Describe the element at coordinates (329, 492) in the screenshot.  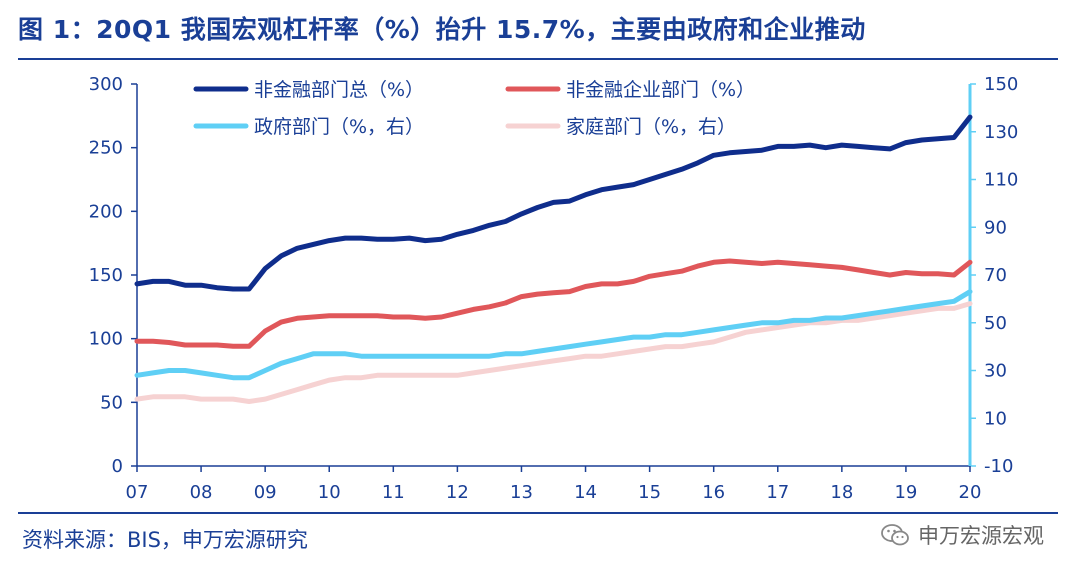
I see `x-tick-label: 10` at that location.